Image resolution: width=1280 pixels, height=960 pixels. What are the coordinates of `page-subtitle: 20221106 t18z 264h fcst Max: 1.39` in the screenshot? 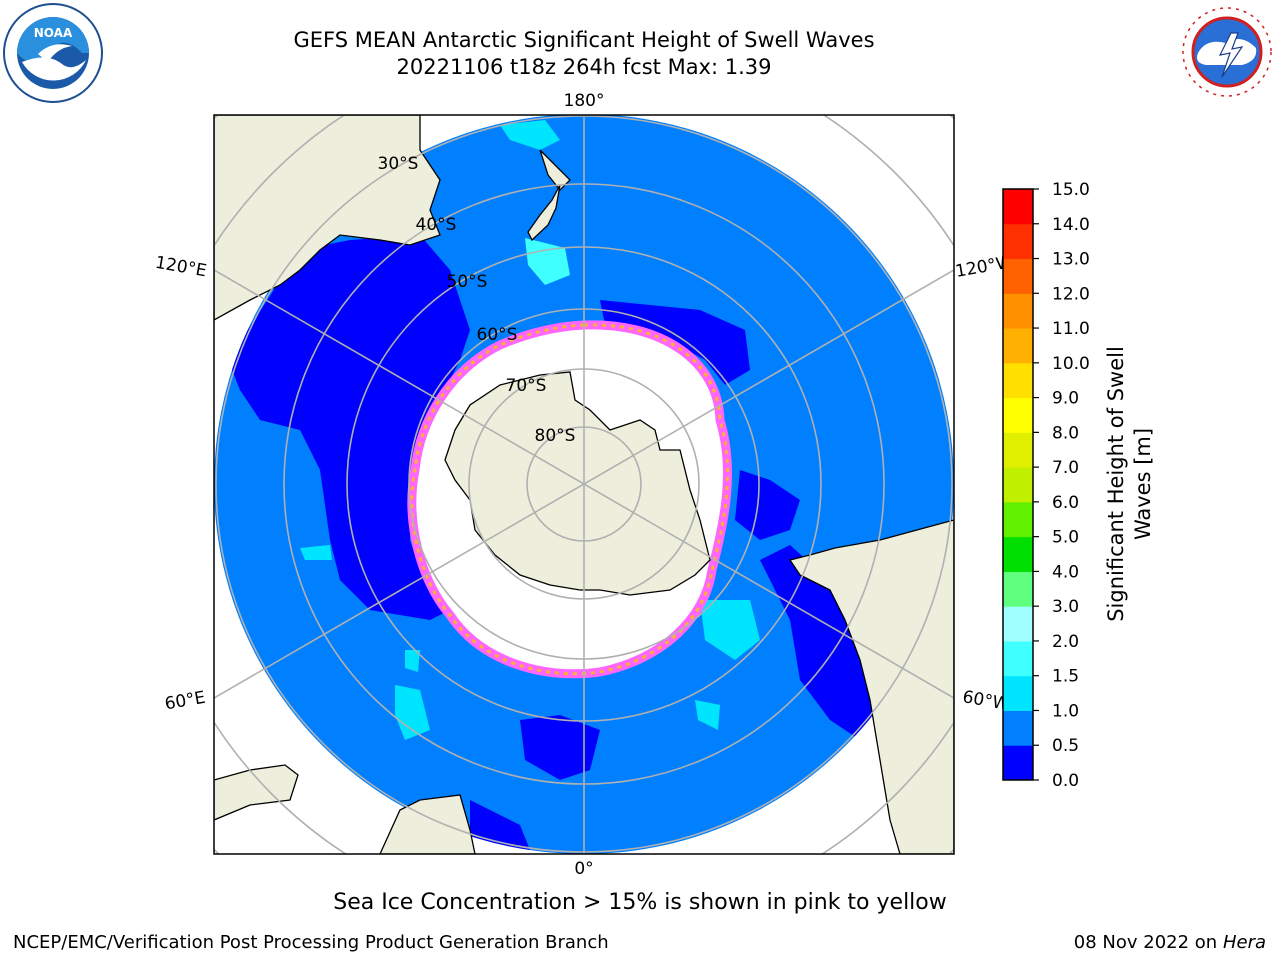 It's located at (584, 67).